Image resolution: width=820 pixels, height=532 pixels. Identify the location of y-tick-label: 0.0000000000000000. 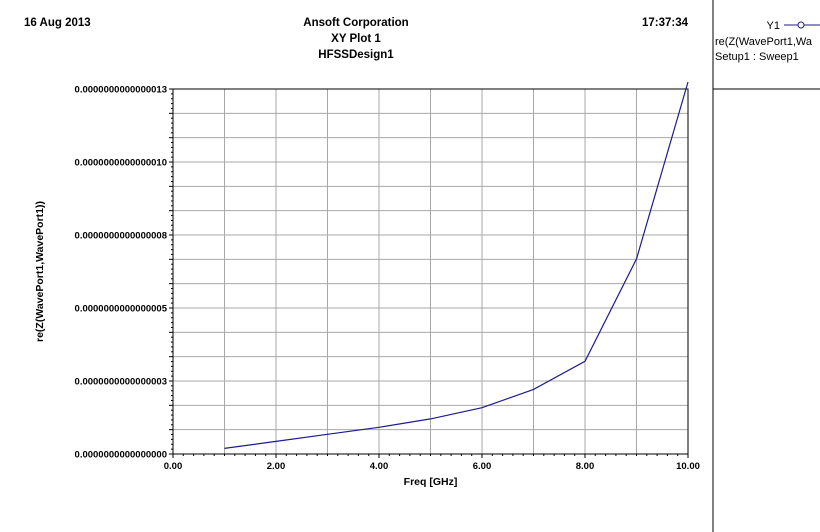
(121, 455).